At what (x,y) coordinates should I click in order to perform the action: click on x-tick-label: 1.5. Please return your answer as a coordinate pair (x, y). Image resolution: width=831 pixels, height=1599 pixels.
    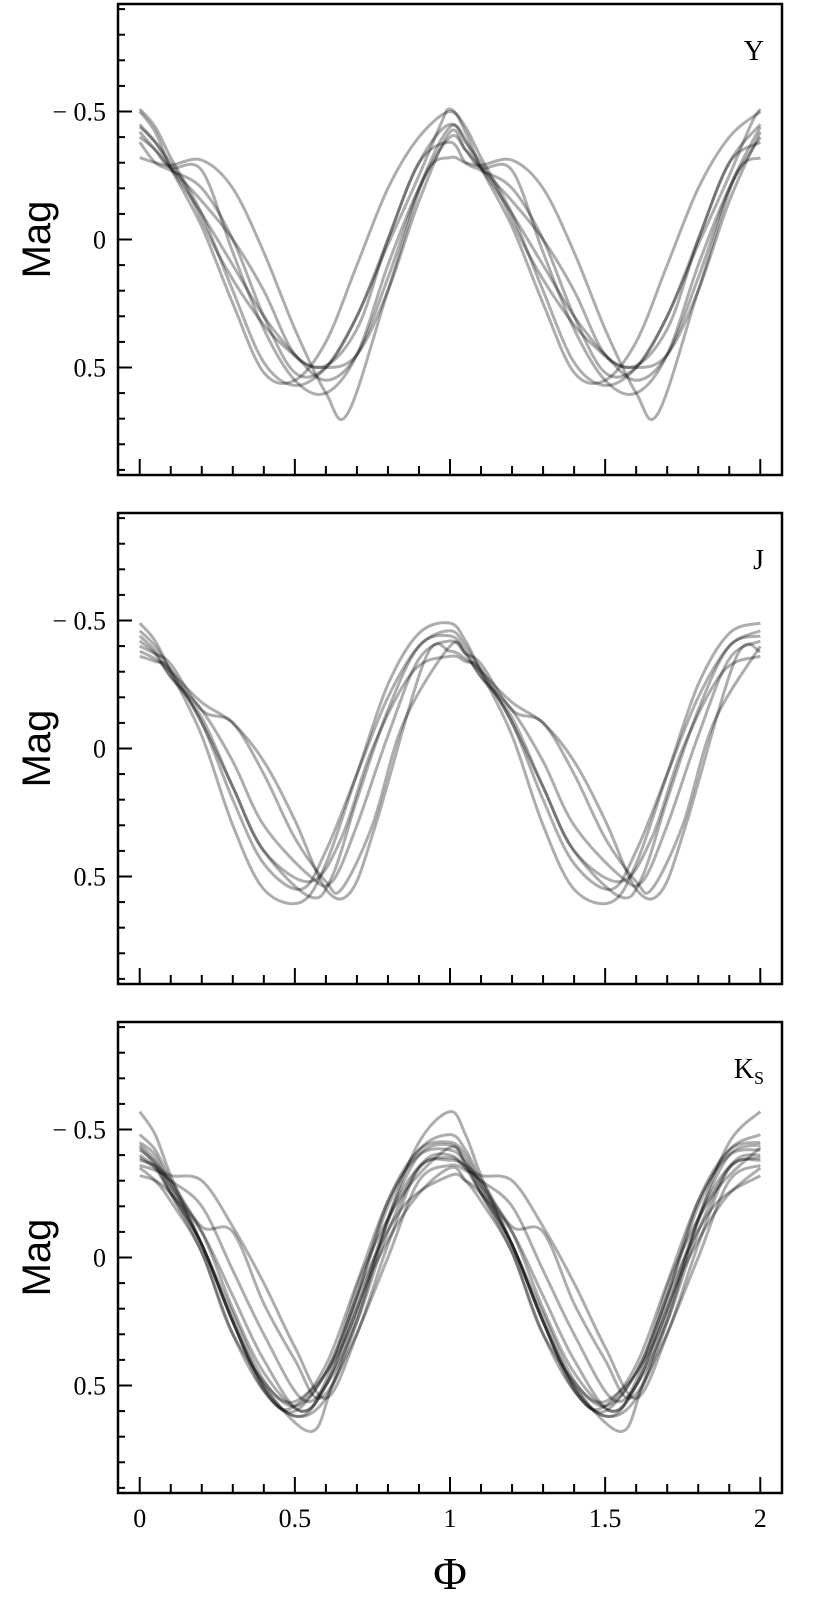
    Looking at the image, I should click on (605, 1518).